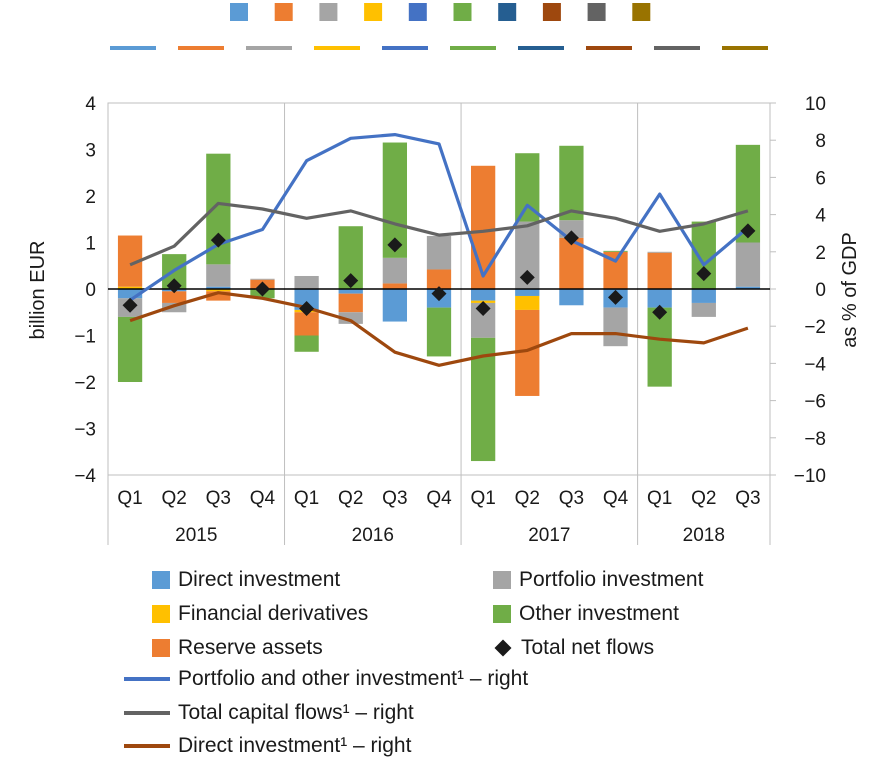  What do you see at coordinates (85, 337) in the screenshot?
I see `left-tick-label: −1` at bounding box center [85, 337].